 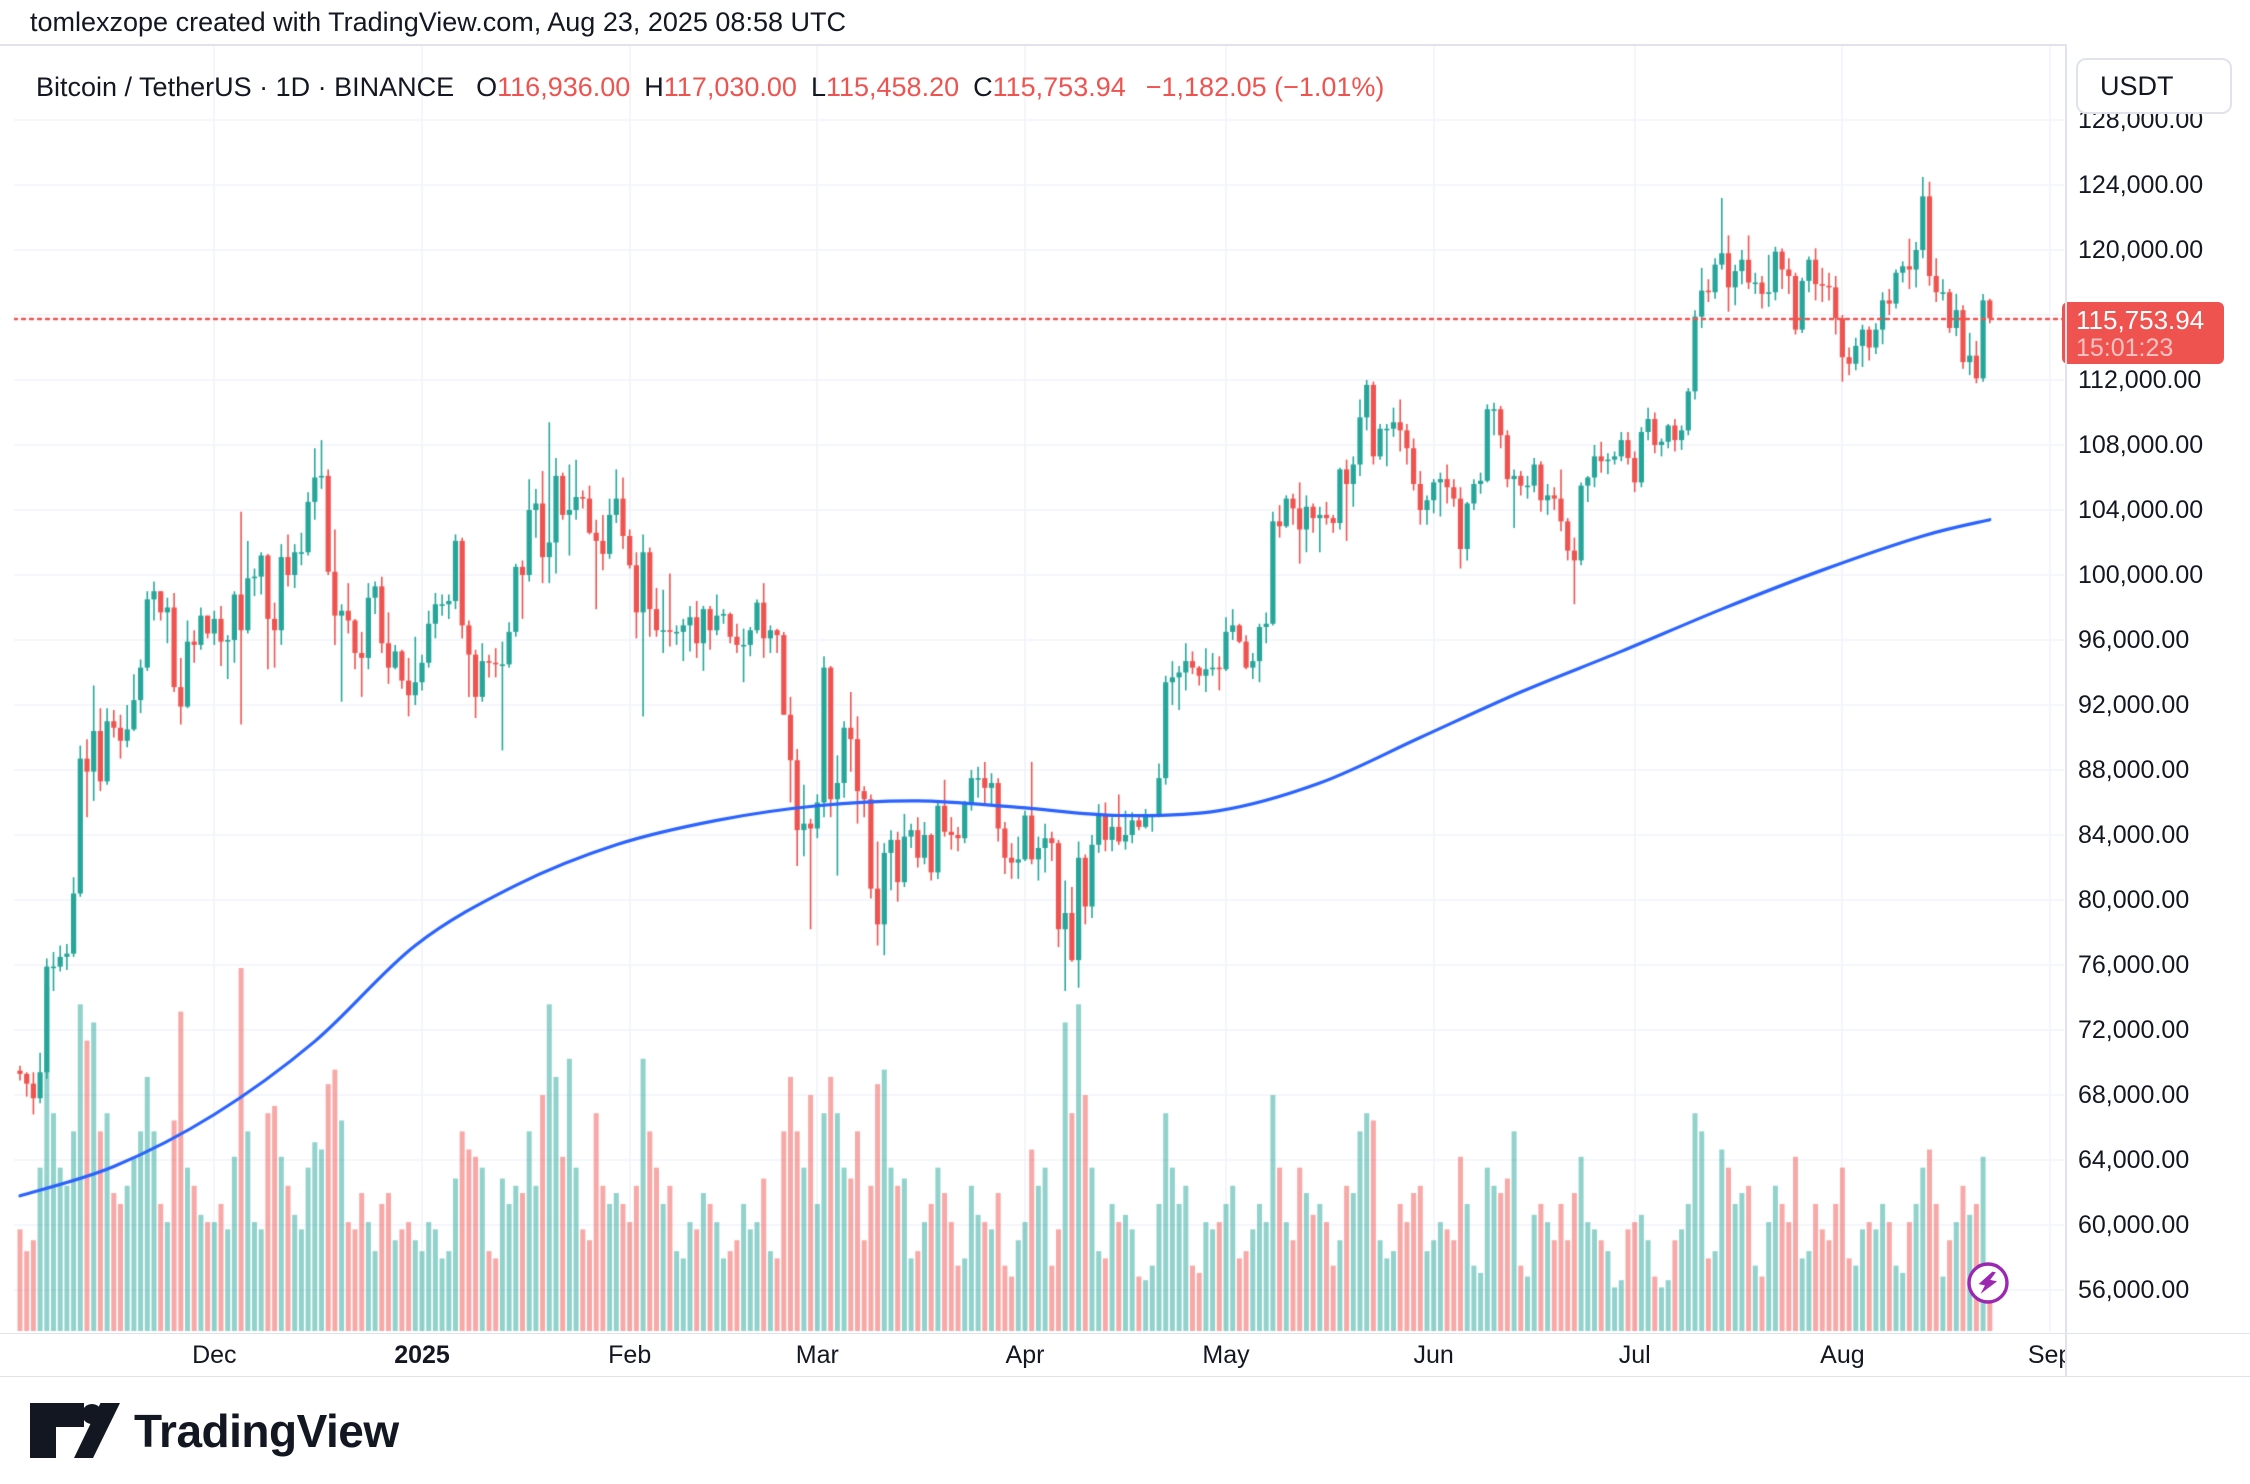 I want to click on price-axis-tick: 68,000.00, so click(x=2134, y=1095).